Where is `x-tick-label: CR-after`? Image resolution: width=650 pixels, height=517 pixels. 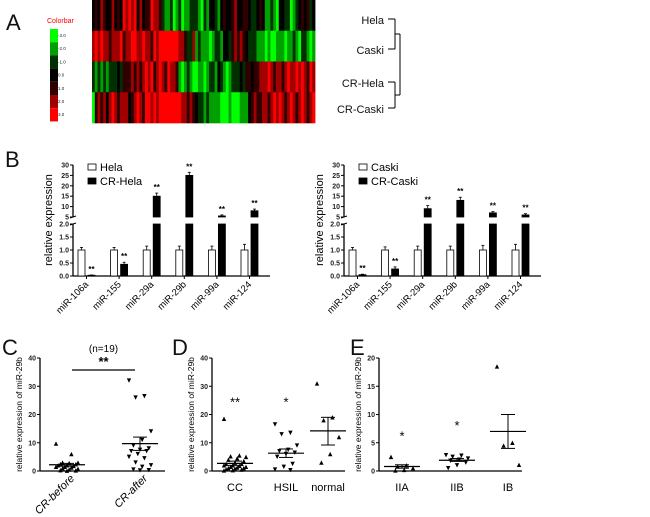 x-tick-label: CR-after is located at coordinates (131, 491).